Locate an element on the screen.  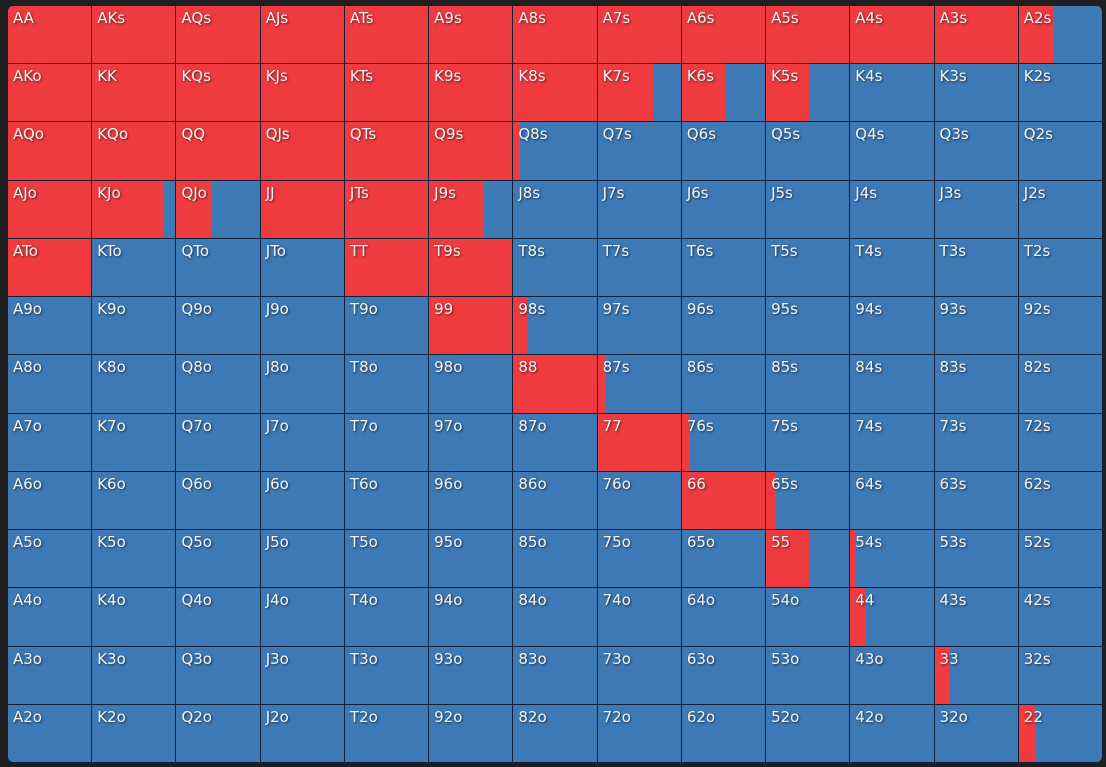
hand-cell: J7o is located at coordinates (302, 442).